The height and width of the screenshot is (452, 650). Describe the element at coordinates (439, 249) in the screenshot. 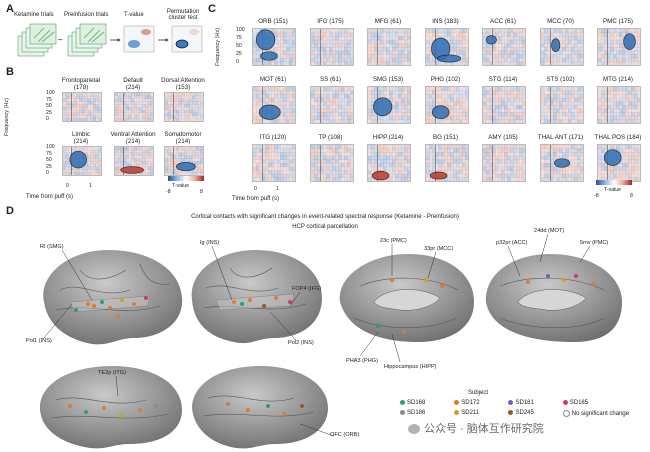

I see `callout-33pr-mcc: 33pr (MCC)` at that location.